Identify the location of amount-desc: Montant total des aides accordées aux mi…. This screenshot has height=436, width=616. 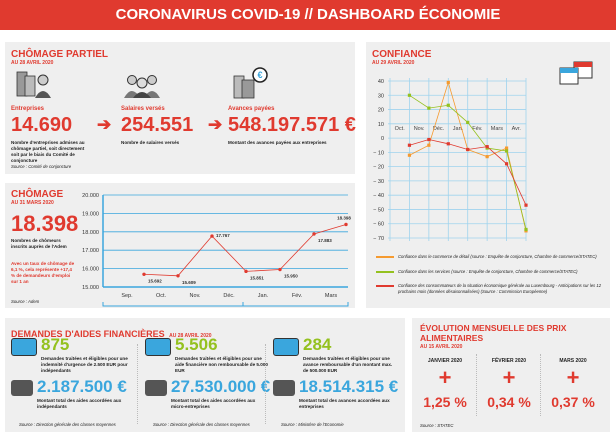
(213, 403).